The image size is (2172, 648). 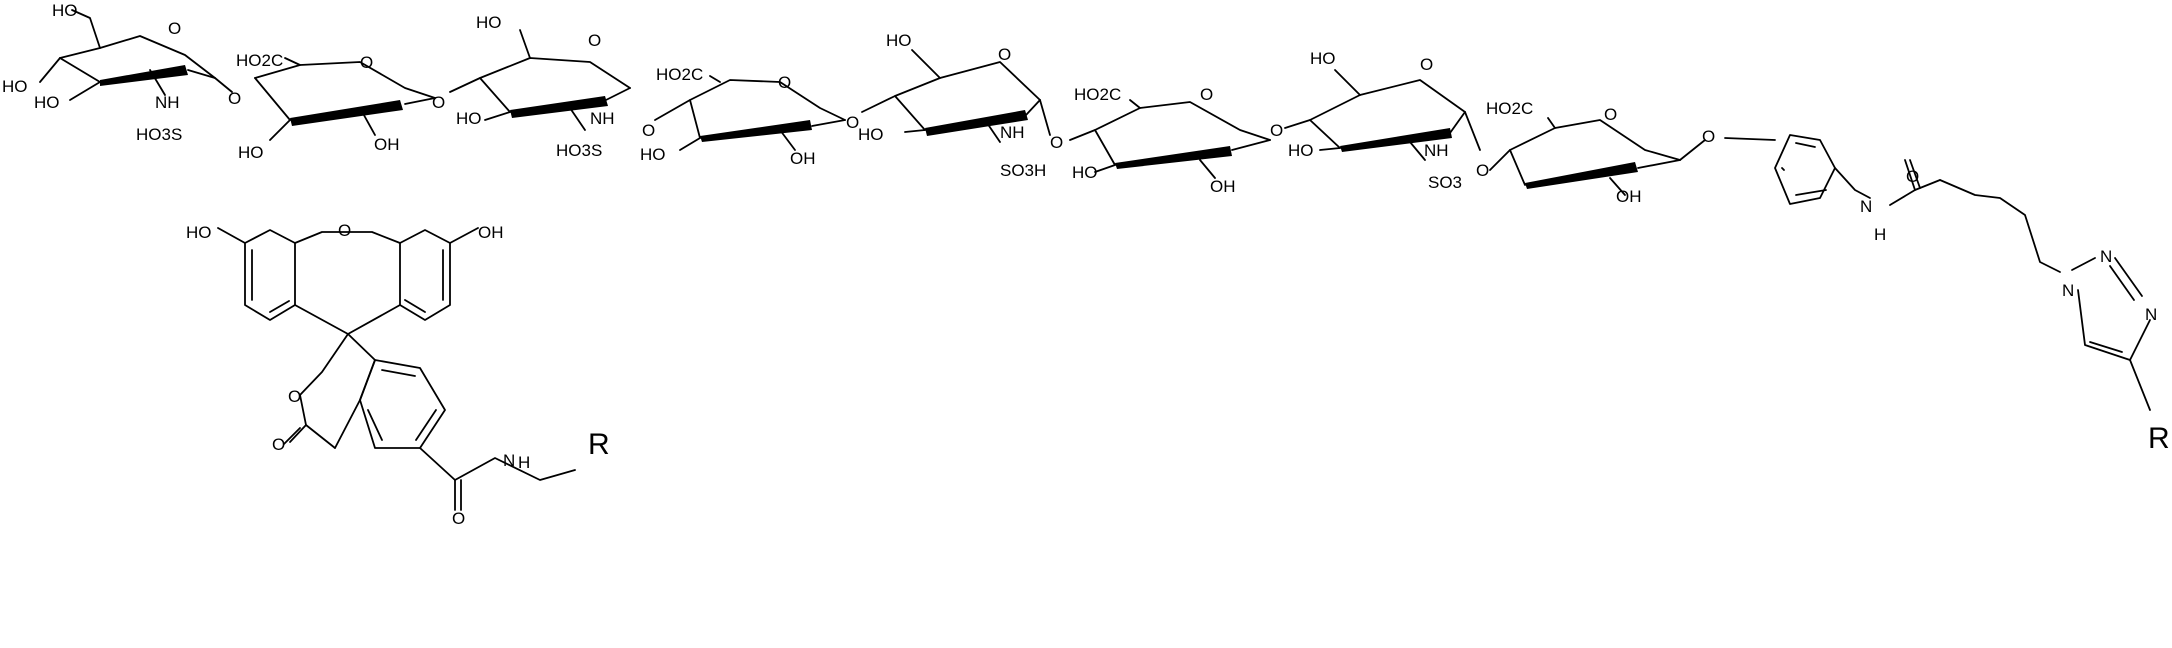 I want to click on sugar-unit-7: HO O HO NH SO3 O, so click(x=1386, y=120).